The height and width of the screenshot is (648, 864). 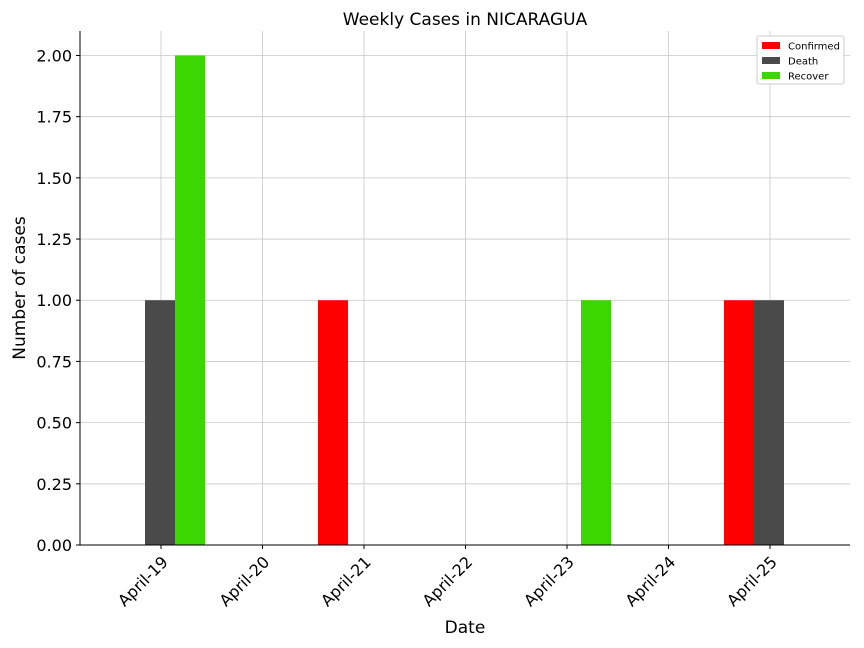 I want to click on y-tick-label: 0.25, so click(x=54, y=484).